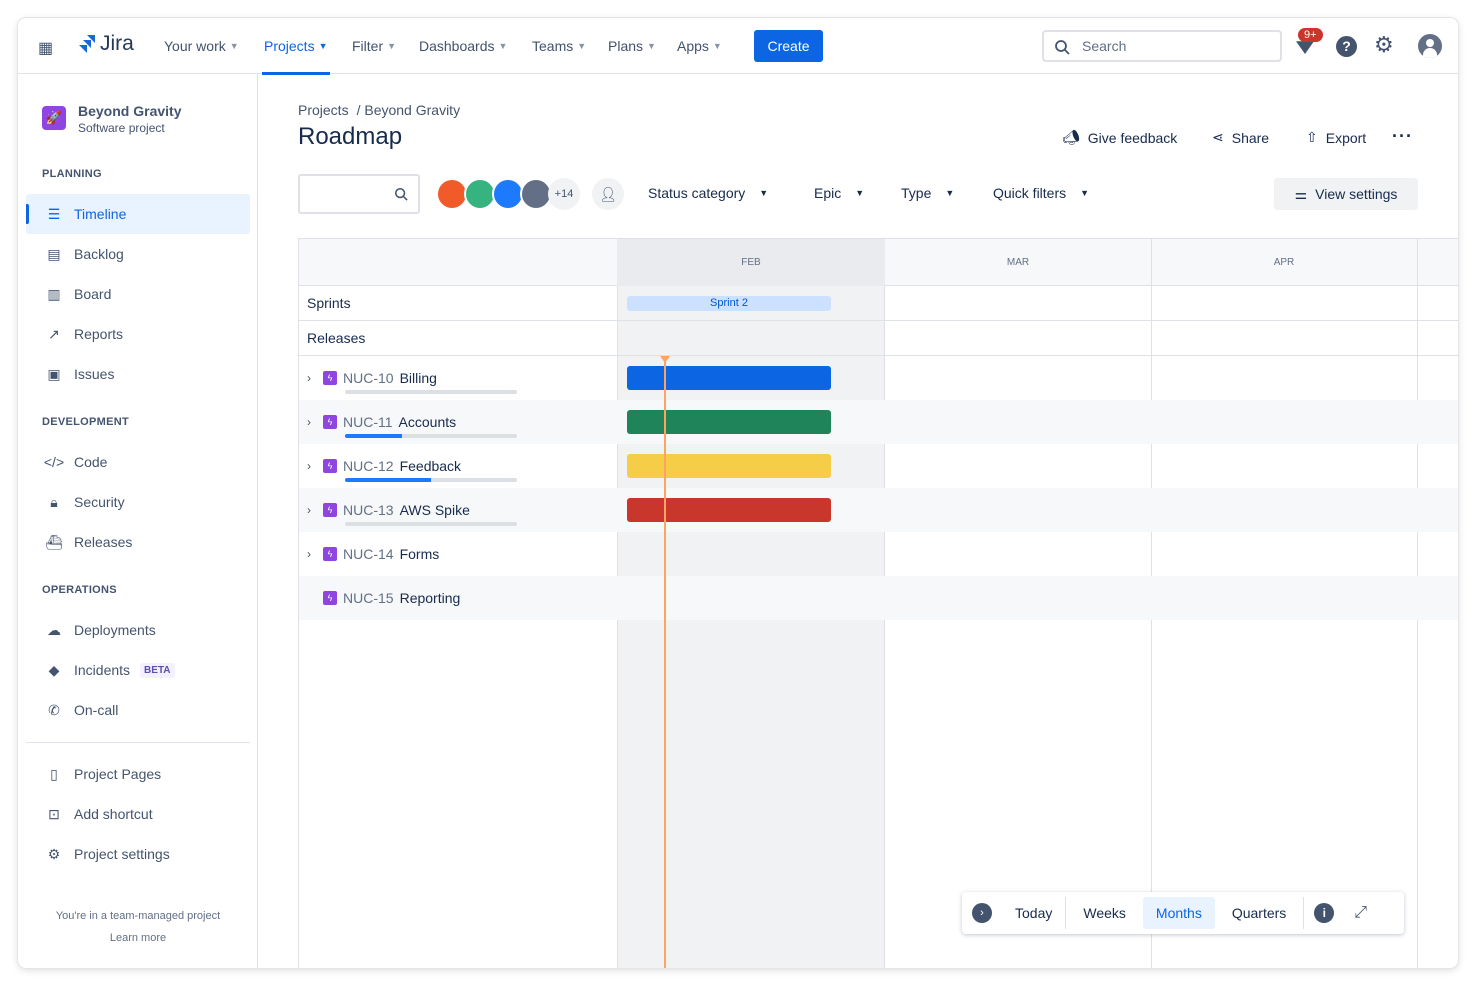 This screenshot has width=1476, height=986. What do you see at coordinates (138, 294) in the screenshot?
I see `sidebar-item-board: ▥ Board` at bounding box center [138, 294].